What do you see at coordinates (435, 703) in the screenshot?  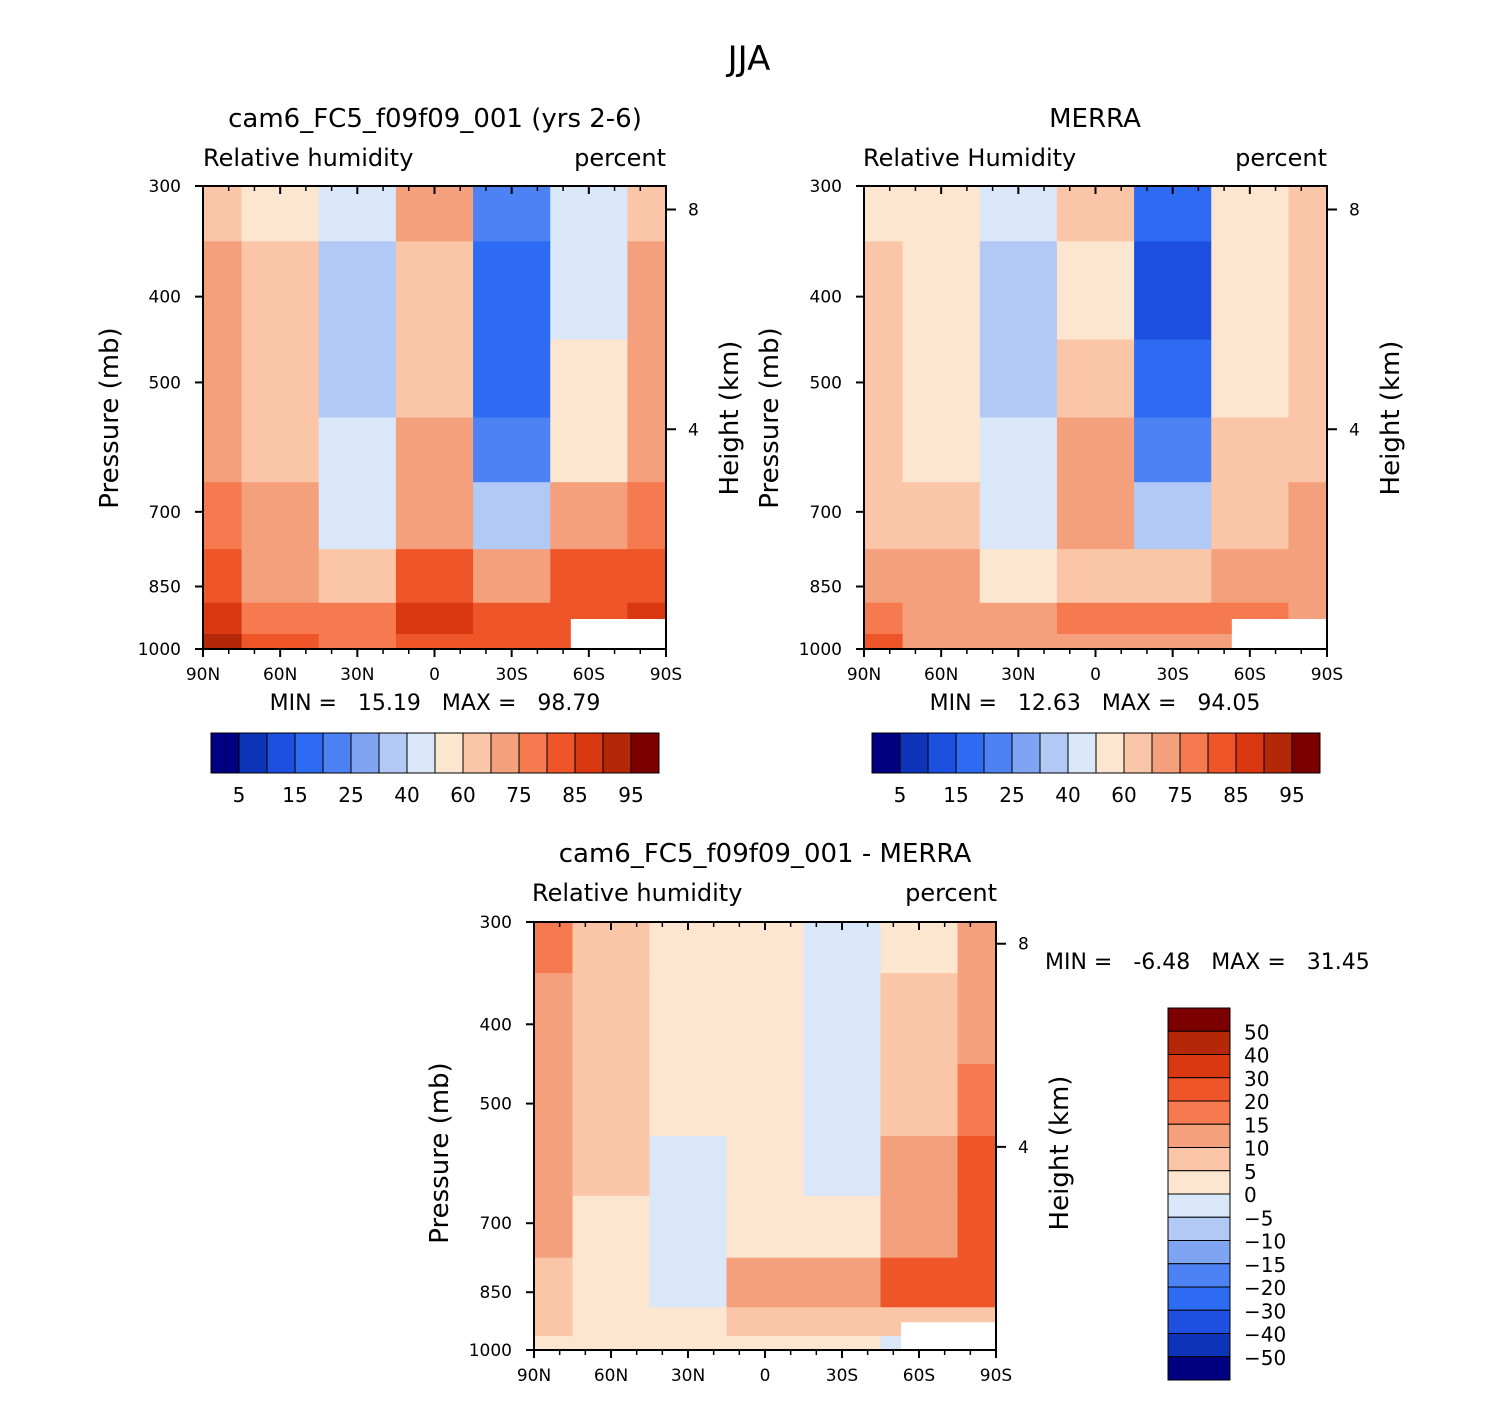 I see `minmax-label: MIN = 15.19 MAX = 98.79` at bounding box center [435, 703].